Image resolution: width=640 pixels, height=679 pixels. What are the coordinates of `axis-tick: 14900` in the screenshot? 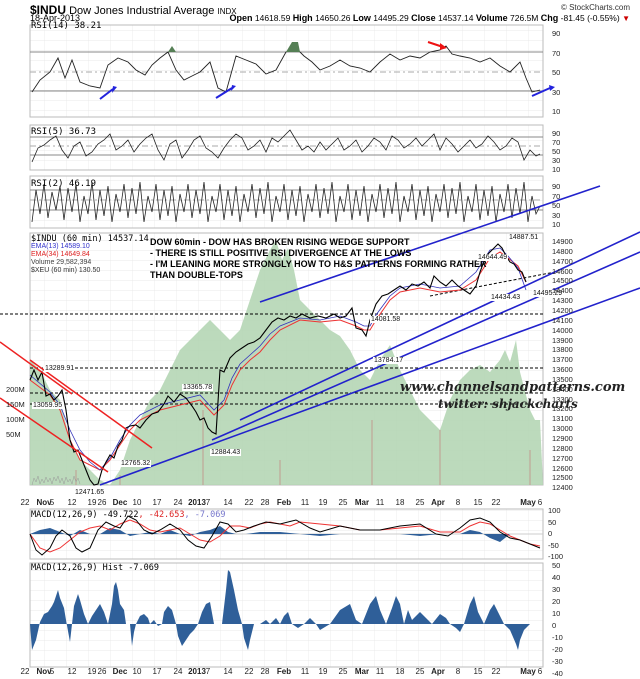 It's located at (562, 241).